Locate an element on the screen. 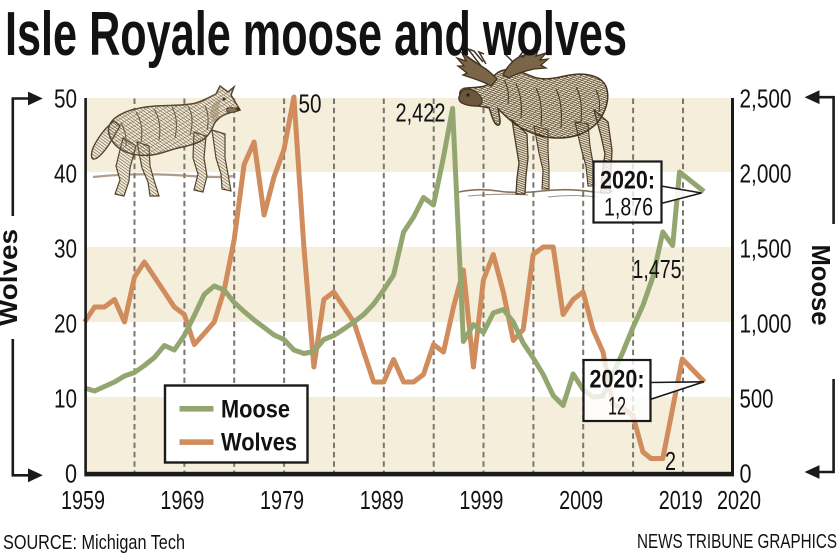 This screenshot has height=560, width=840. svg-text: 40 is located at coordinates (65, 174).